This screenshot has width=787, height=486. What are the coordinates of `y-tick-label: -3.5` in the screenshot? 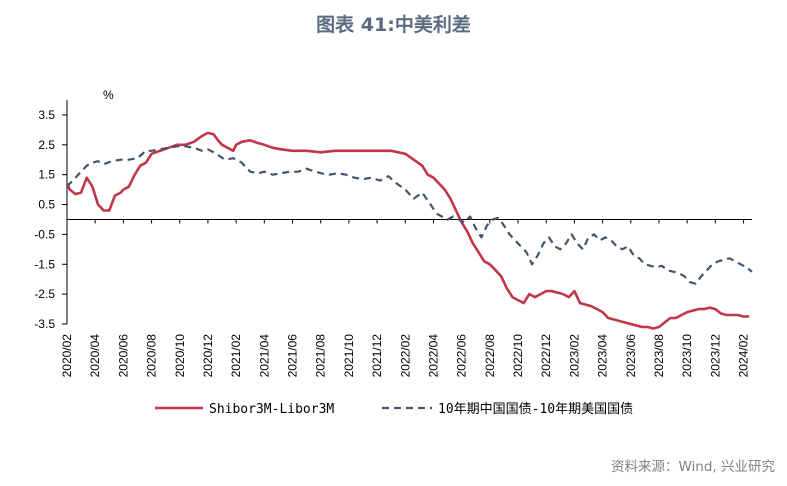 It's located at (44, 324).